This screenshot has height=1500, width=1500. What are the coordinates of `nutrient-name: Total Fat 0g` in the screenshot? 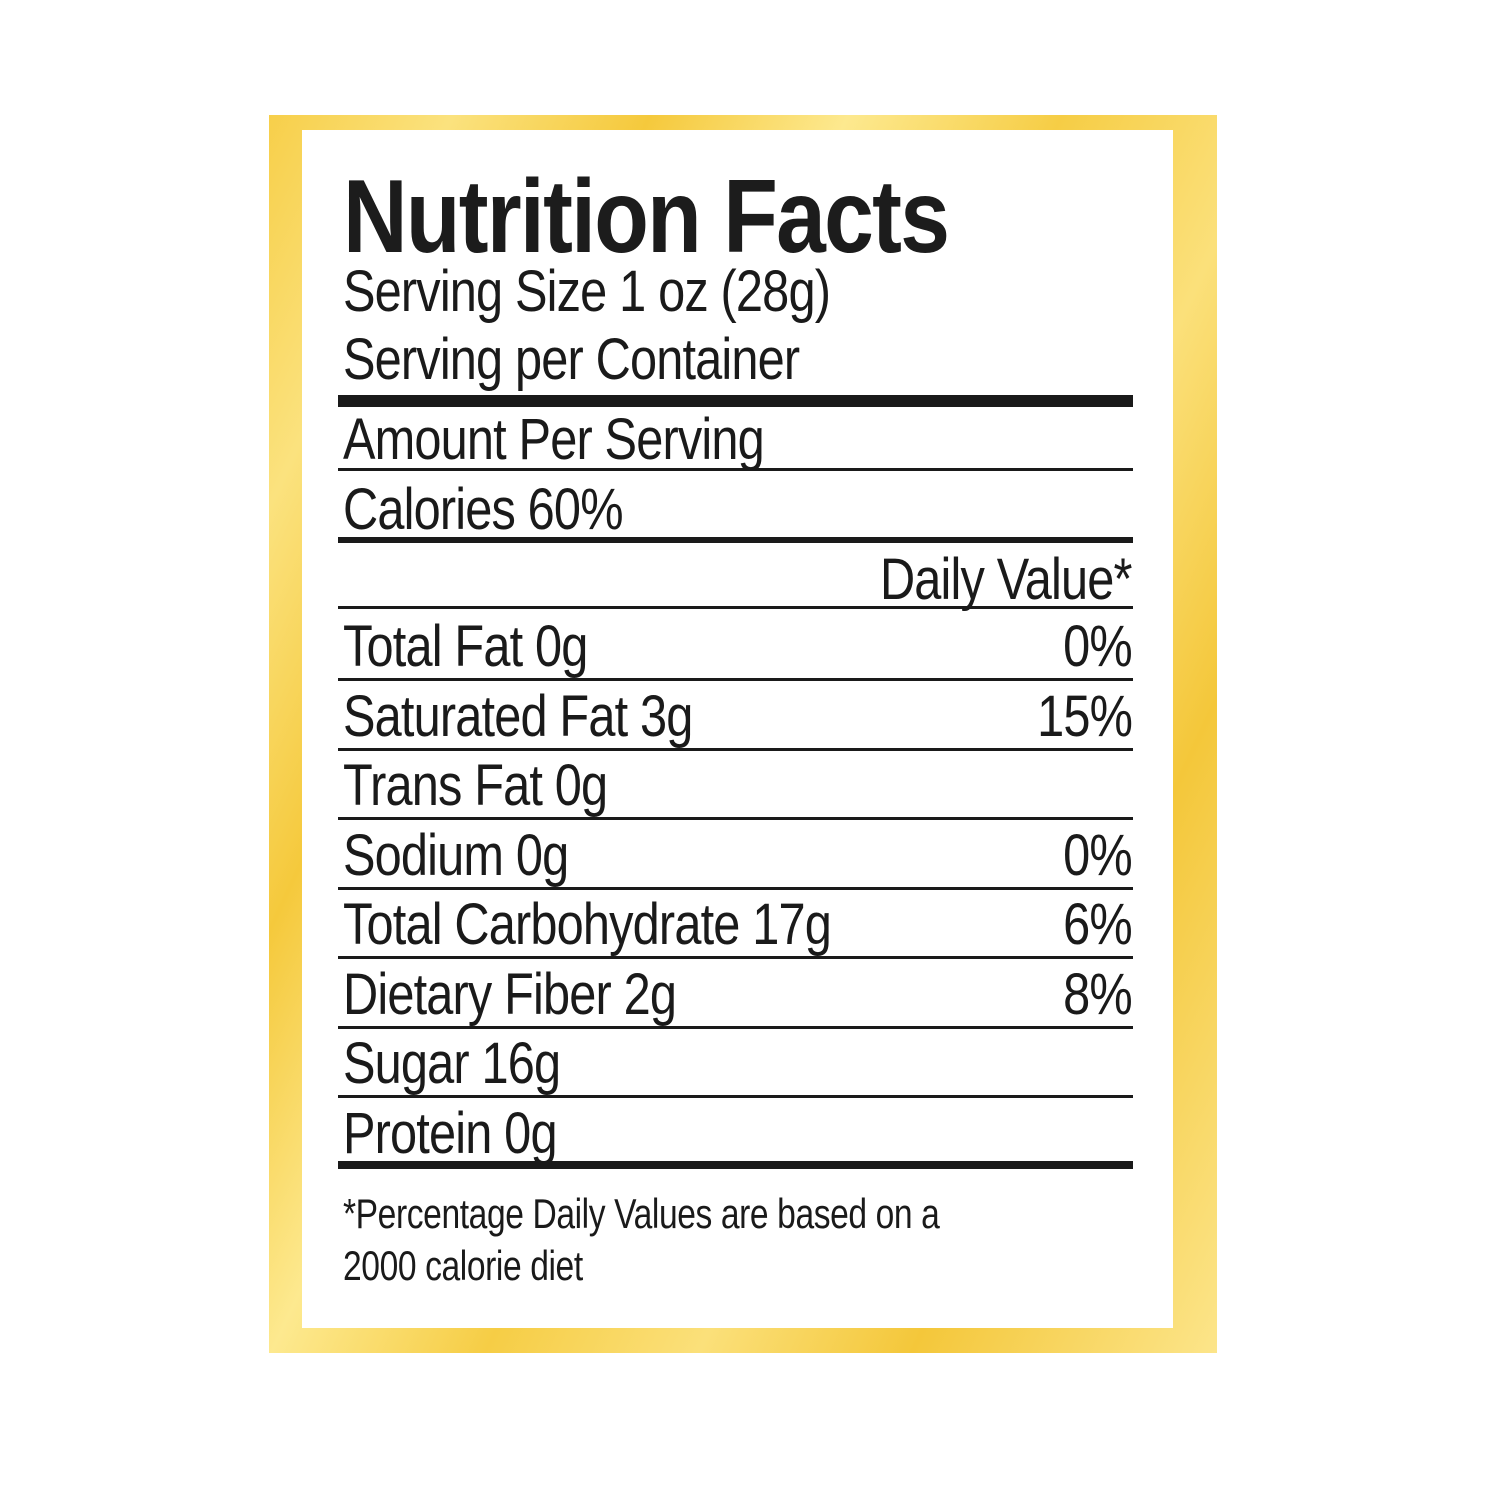 It's located at (465, 646).